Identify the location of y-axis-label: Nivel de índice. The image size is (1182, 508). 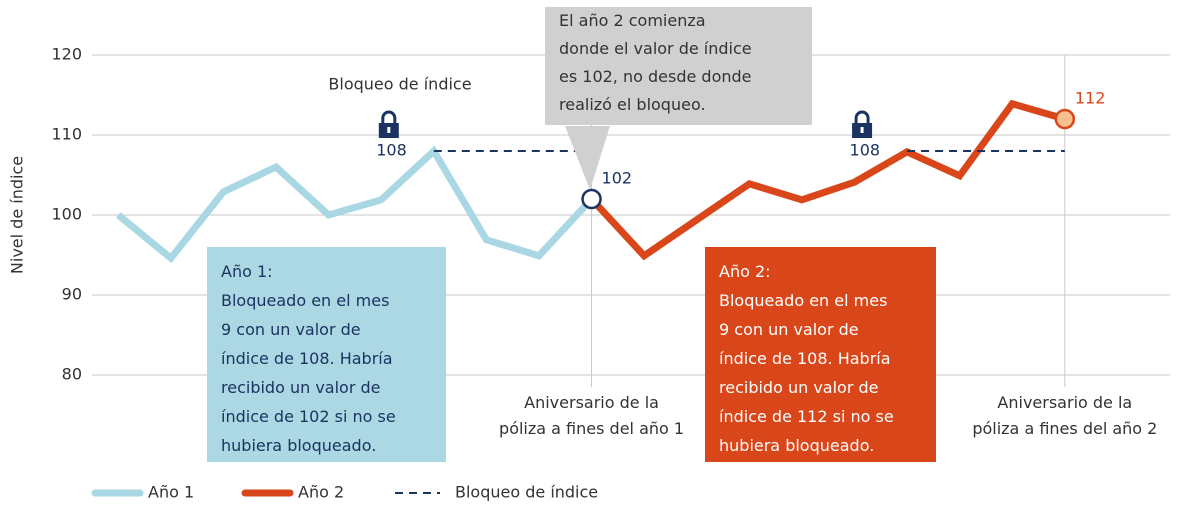
(17, 215).